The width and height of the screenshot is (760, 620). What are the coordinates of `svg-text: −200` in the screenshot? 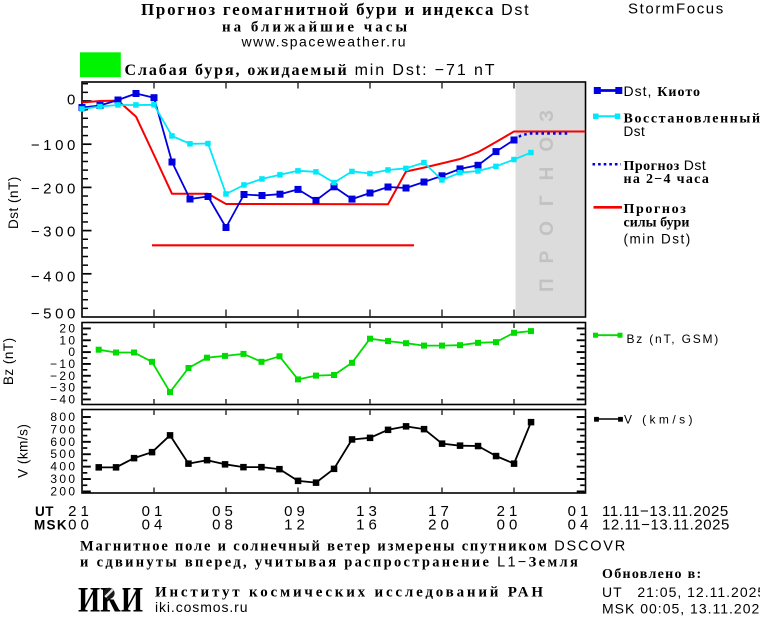 It's located at (55, 189).